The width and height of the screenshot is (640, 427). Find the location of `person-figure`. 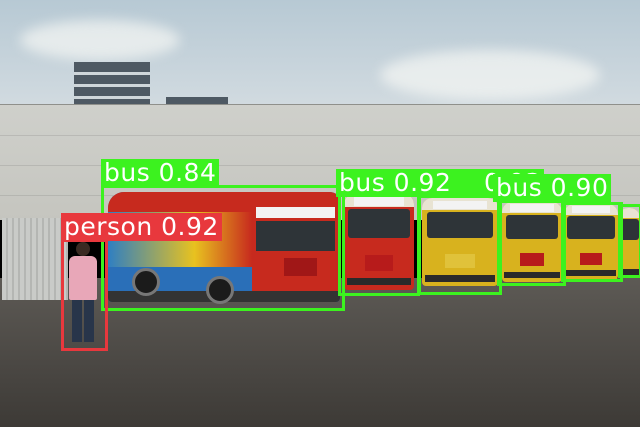

person-figure is located at coordinates (83, 292).